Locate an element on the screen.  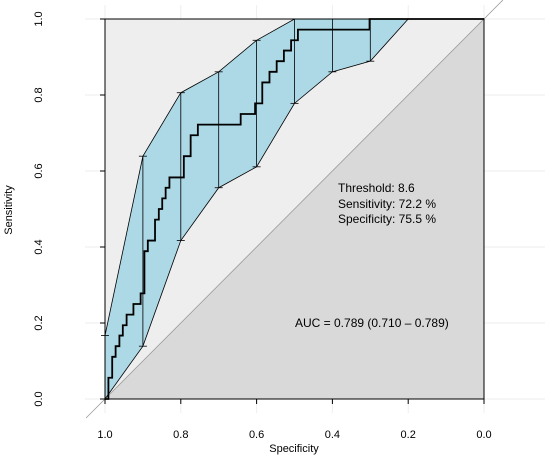
x-tick-label: 0.0 is located at coordinates (483, 435).